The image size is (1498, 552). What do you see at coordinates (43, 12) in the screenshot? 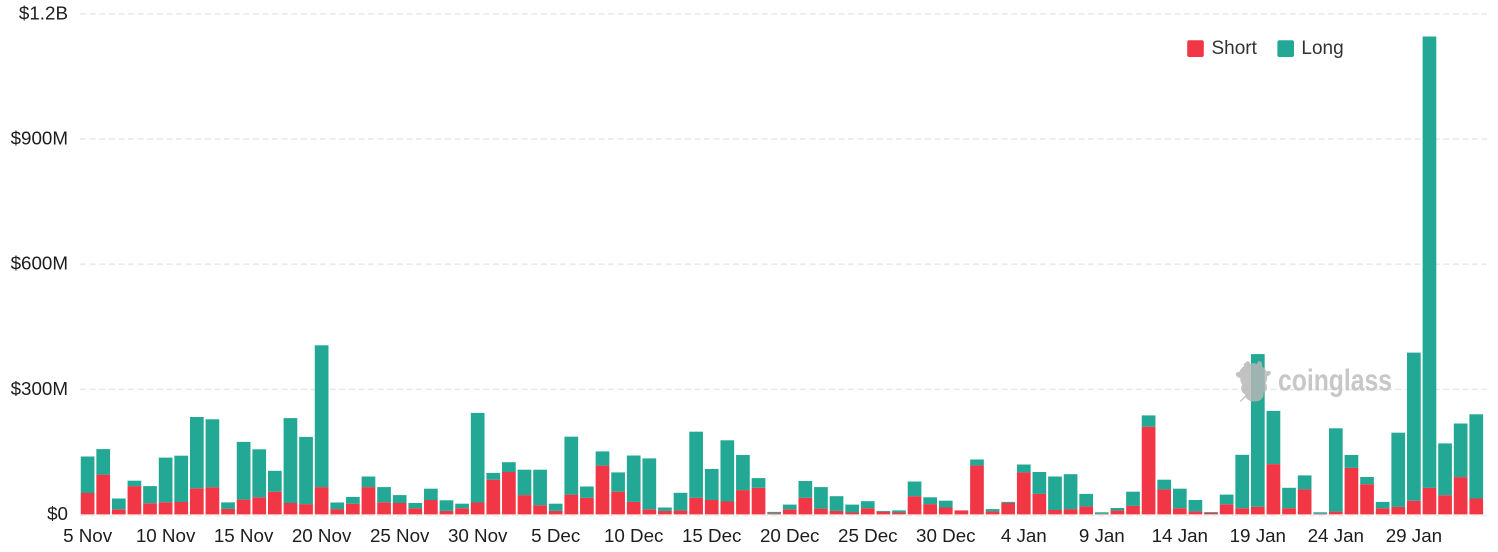
I see `svg-text: $1.2B` at bounding box center [43, 12].